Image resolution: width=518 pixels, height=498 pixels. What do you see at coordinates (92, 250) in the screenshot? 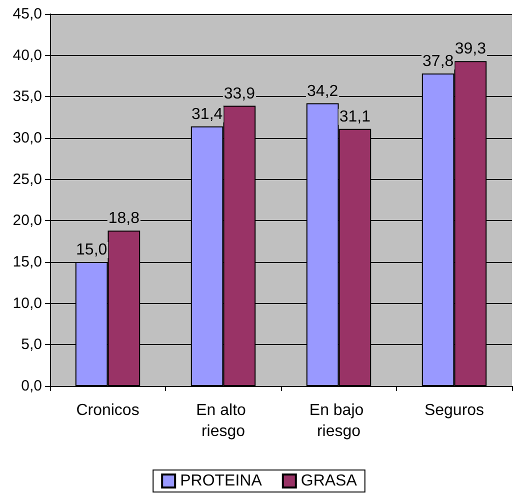
I see `data-label: 15,0` at bounding box center [92, 250].